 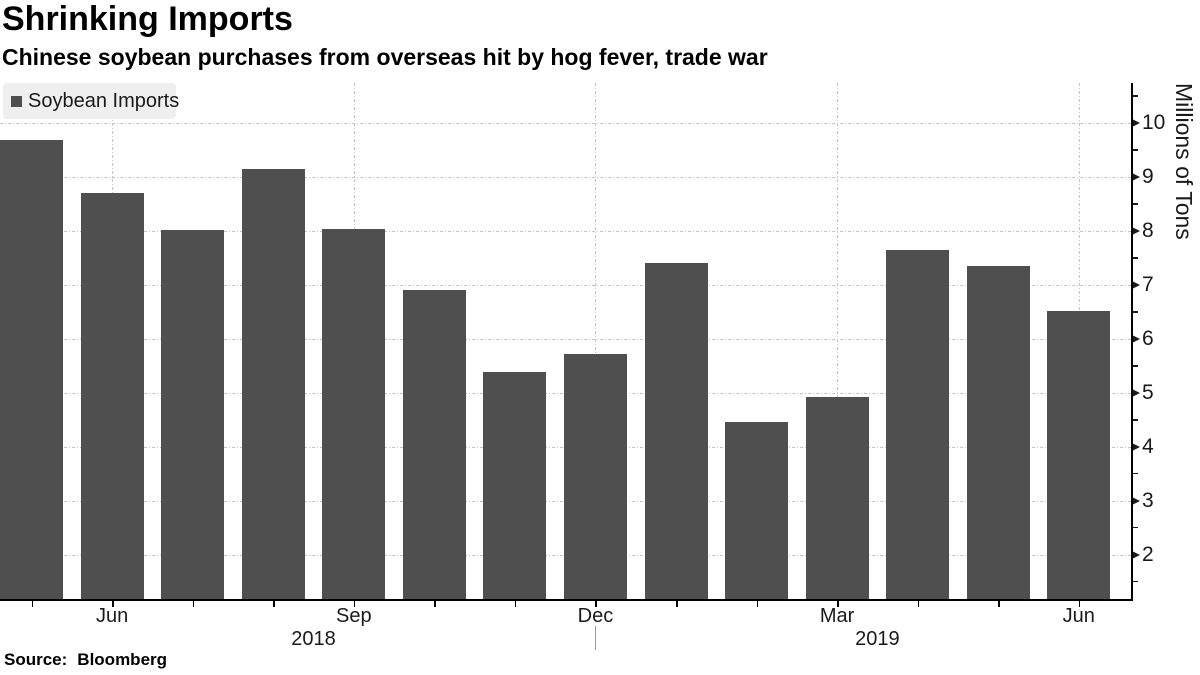 What do you see at coordinates (193, 415) in the screenshot?
I see `bar-jul-2018` at bounding box center [193, 415].